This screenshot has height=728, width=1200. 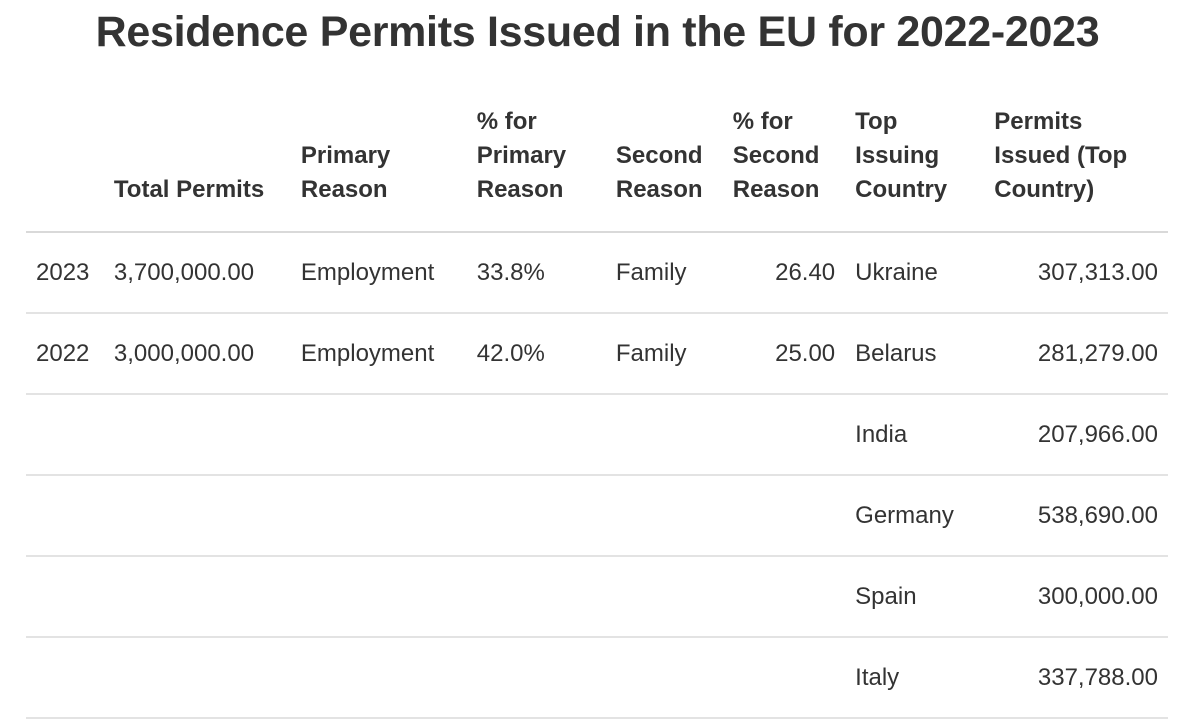 I want to click on header-pct-primary-reason: % for Primary Reason, so click(x=536, y=169).